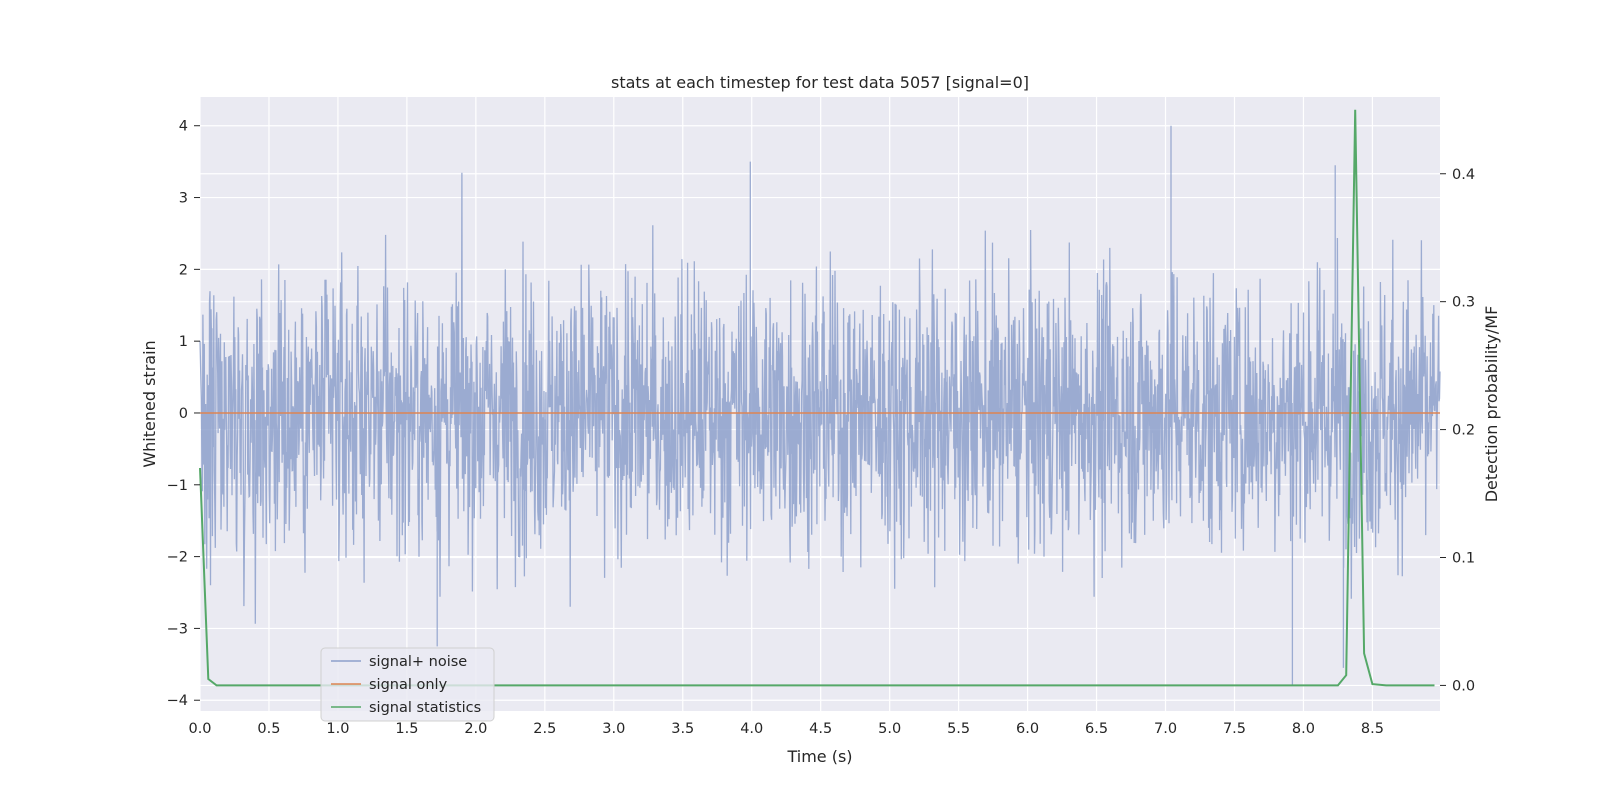 The height and width of the screenshot is (800, 1600). What do you see at coordinates (1463, 431) in the screenshot?
I see `y2-tick-label: 0.2` at bounding box center [1463, 431].